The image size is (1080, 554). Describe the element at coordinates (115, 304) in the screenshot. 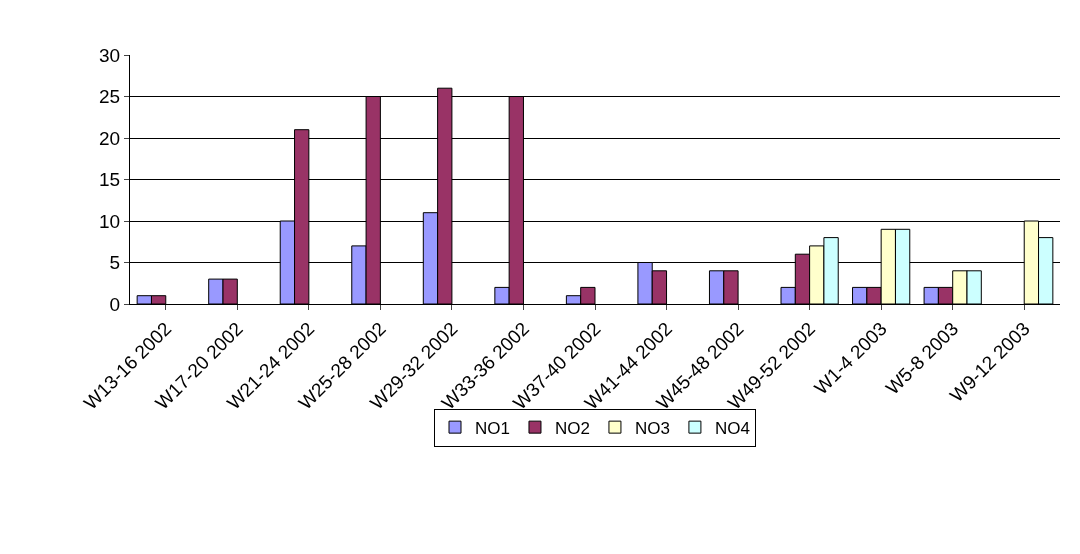

I see `y-tick-label: 0` at that location.